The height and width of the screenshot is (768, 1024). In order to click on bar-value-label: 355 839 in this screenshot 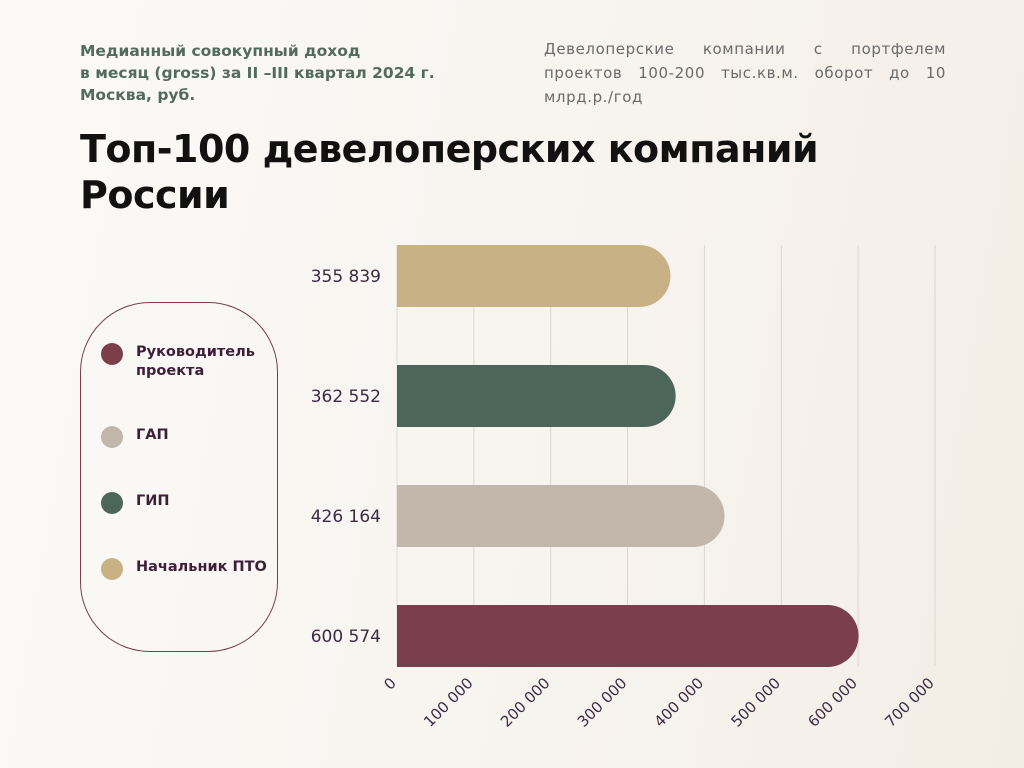, I will do `click(346, 277)`.